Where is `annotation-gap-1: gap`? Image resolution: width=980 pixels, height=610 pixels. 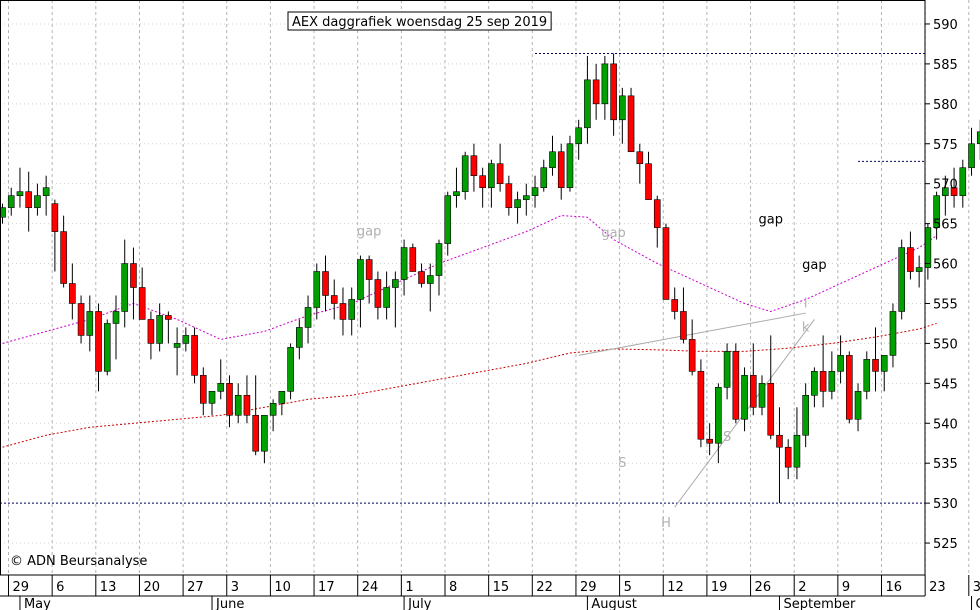 annotation-gap-1: gap is located at coordinates (613, 233).